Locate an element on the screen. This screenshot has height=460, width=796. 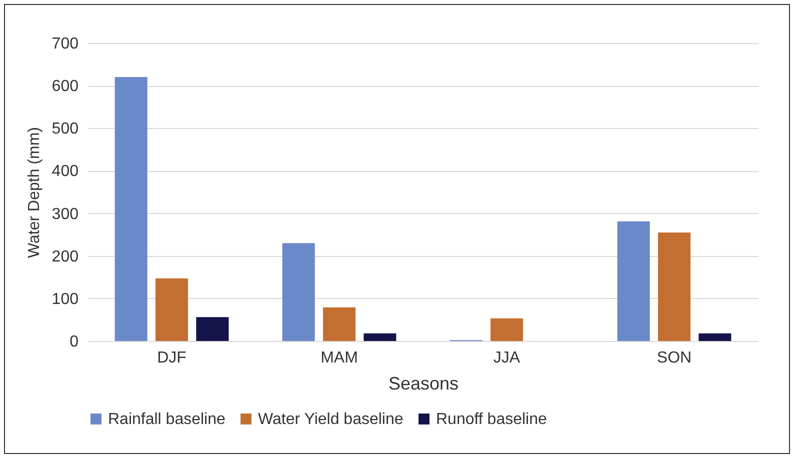
y-tick-label: 400 is located at coordinates (65, 171).